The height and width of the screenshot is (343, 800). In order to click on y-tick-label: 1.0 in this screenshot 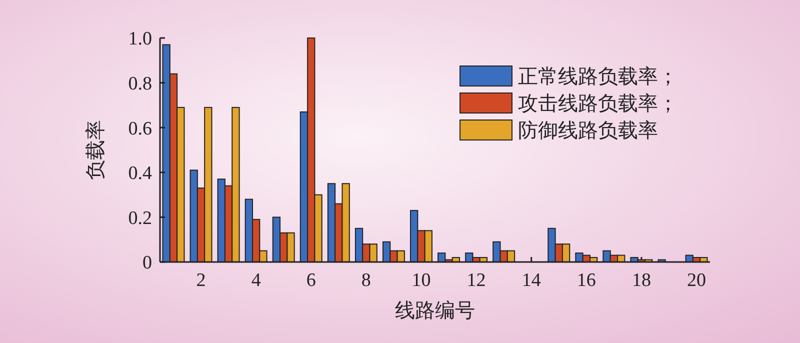, I will do `click(140, 39)`.